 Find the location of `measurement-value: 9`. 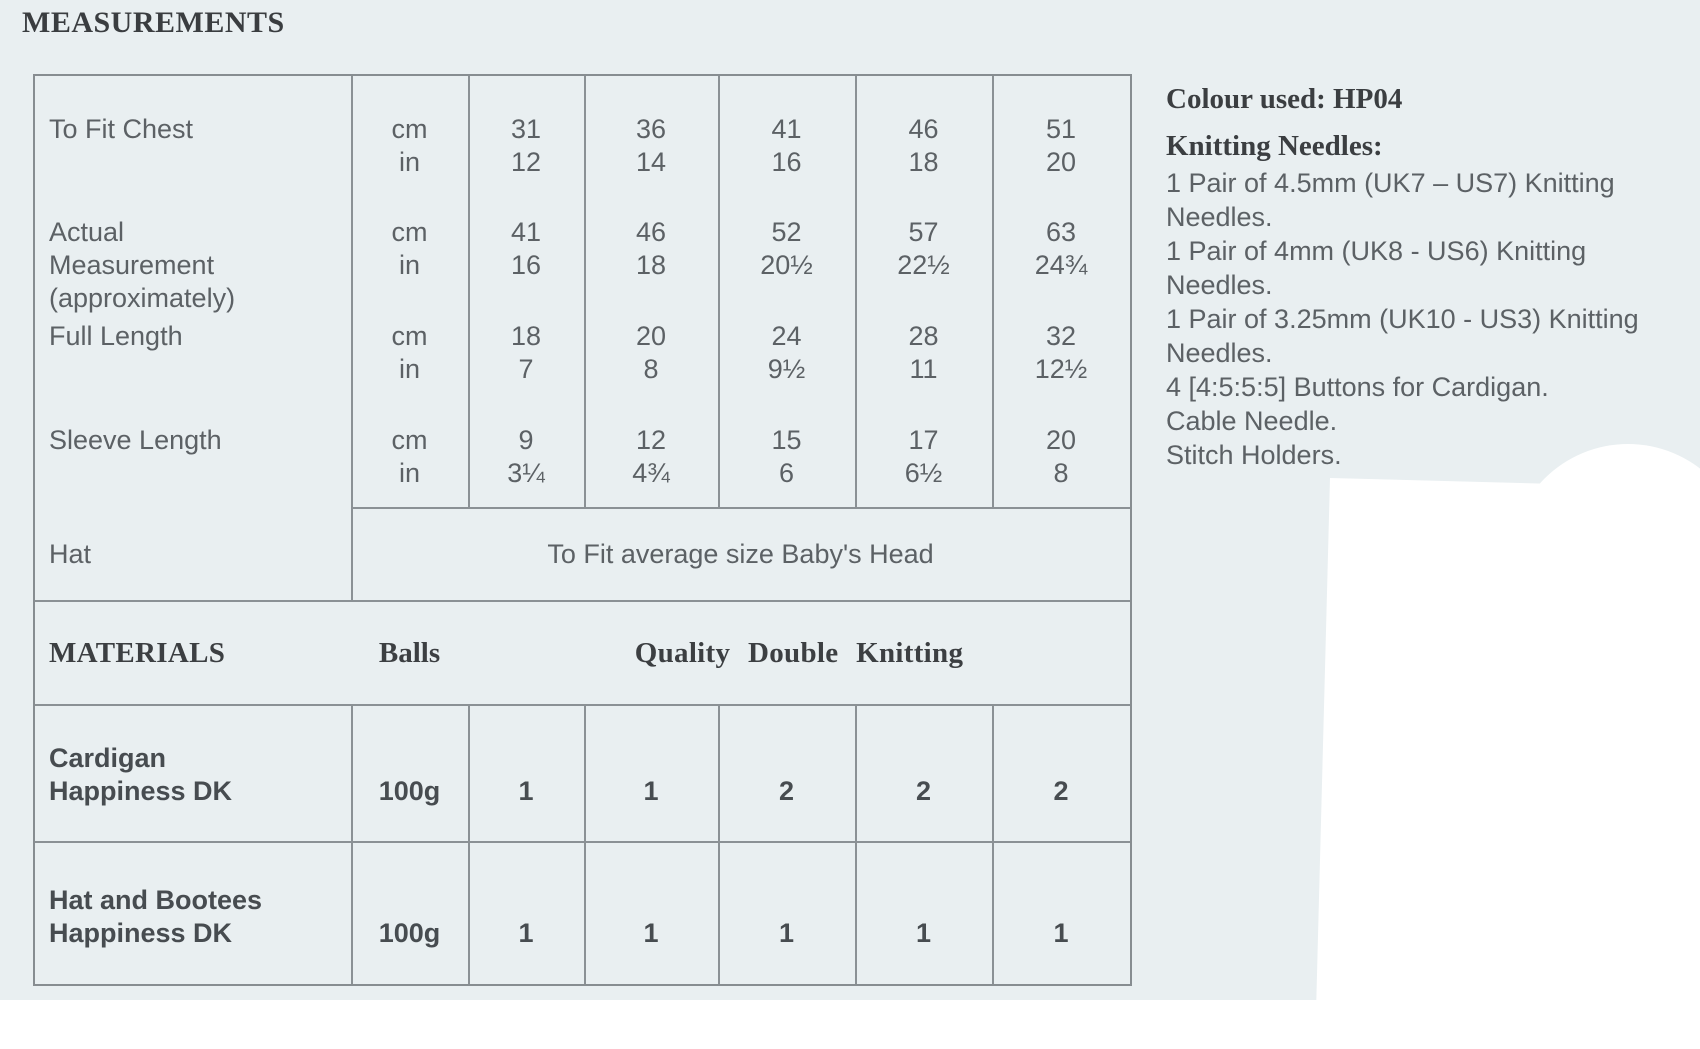

measurement-value: 9 is located at coordinates (526, 440).